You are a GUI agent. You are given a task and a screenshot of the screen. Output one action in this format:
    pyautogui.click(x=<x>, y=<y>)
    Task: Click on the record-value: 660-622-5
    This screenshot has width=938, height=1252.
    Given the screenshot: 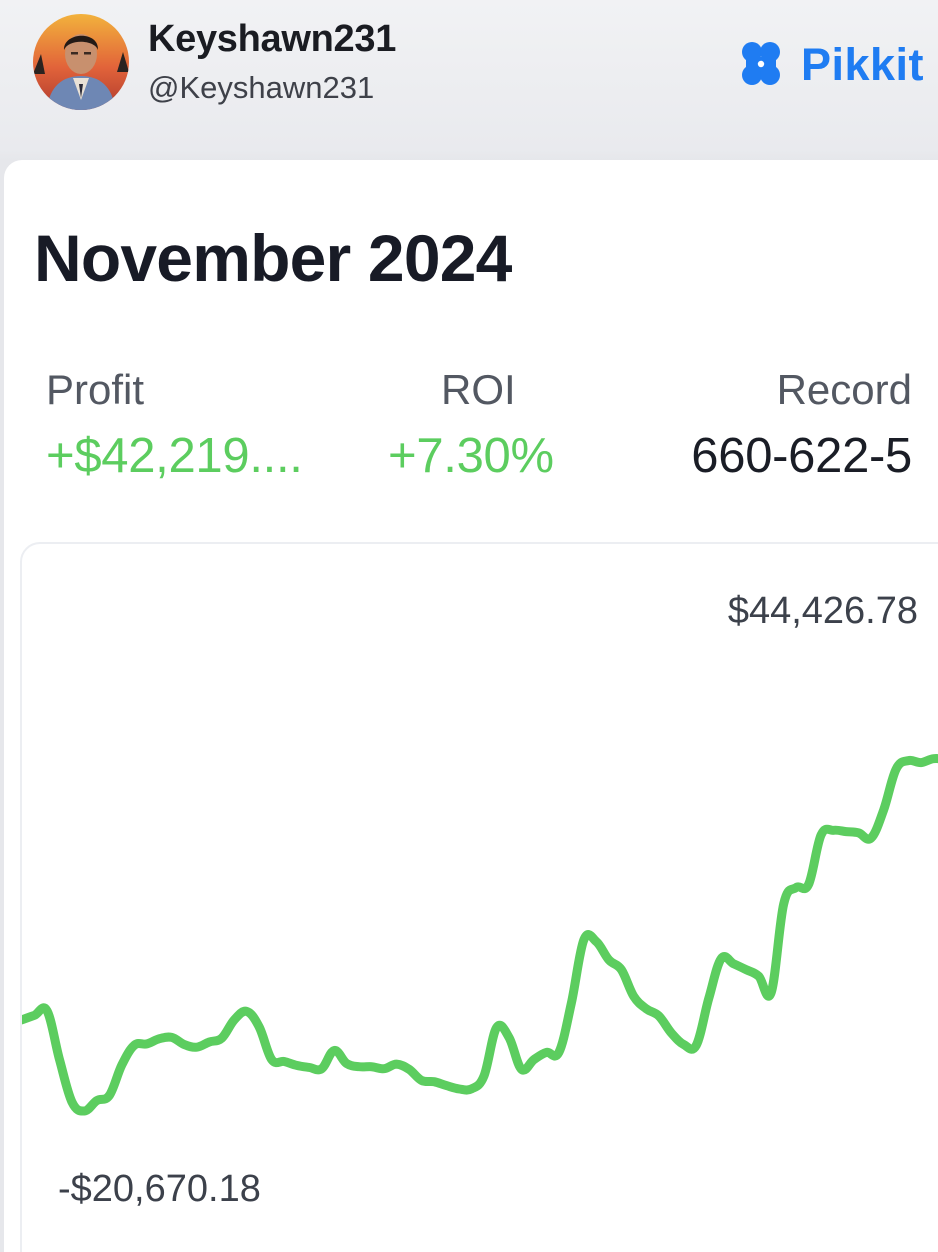 What is the action you would take?
    pyautogui.click(x=801, y=456)
    